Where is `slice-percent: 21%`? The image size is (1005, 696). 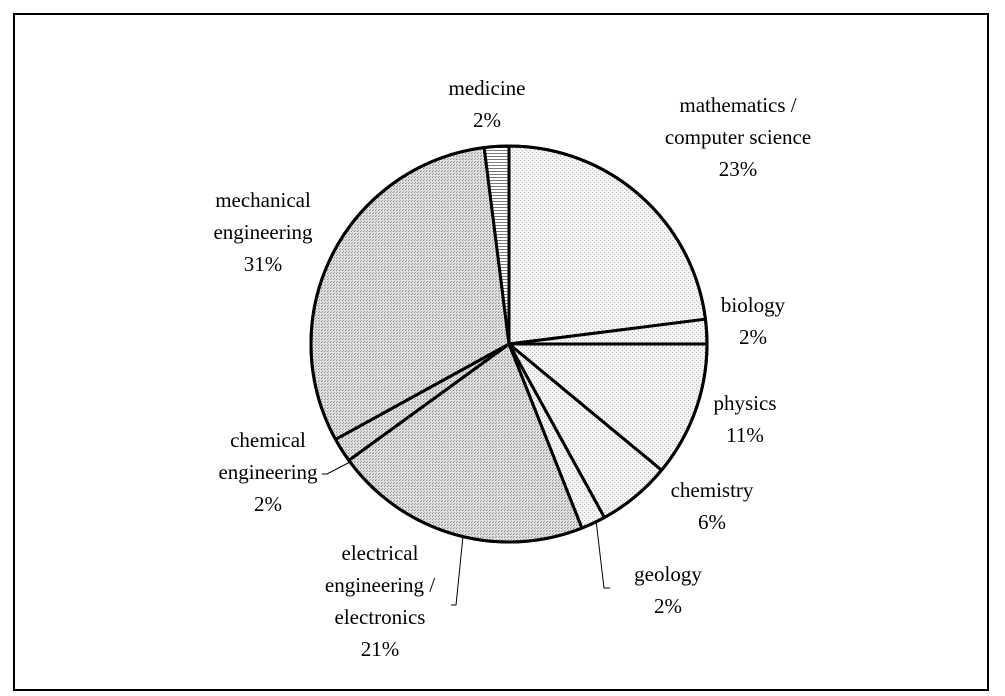
slice-percent: 21% is located at coordinates (380, 649).